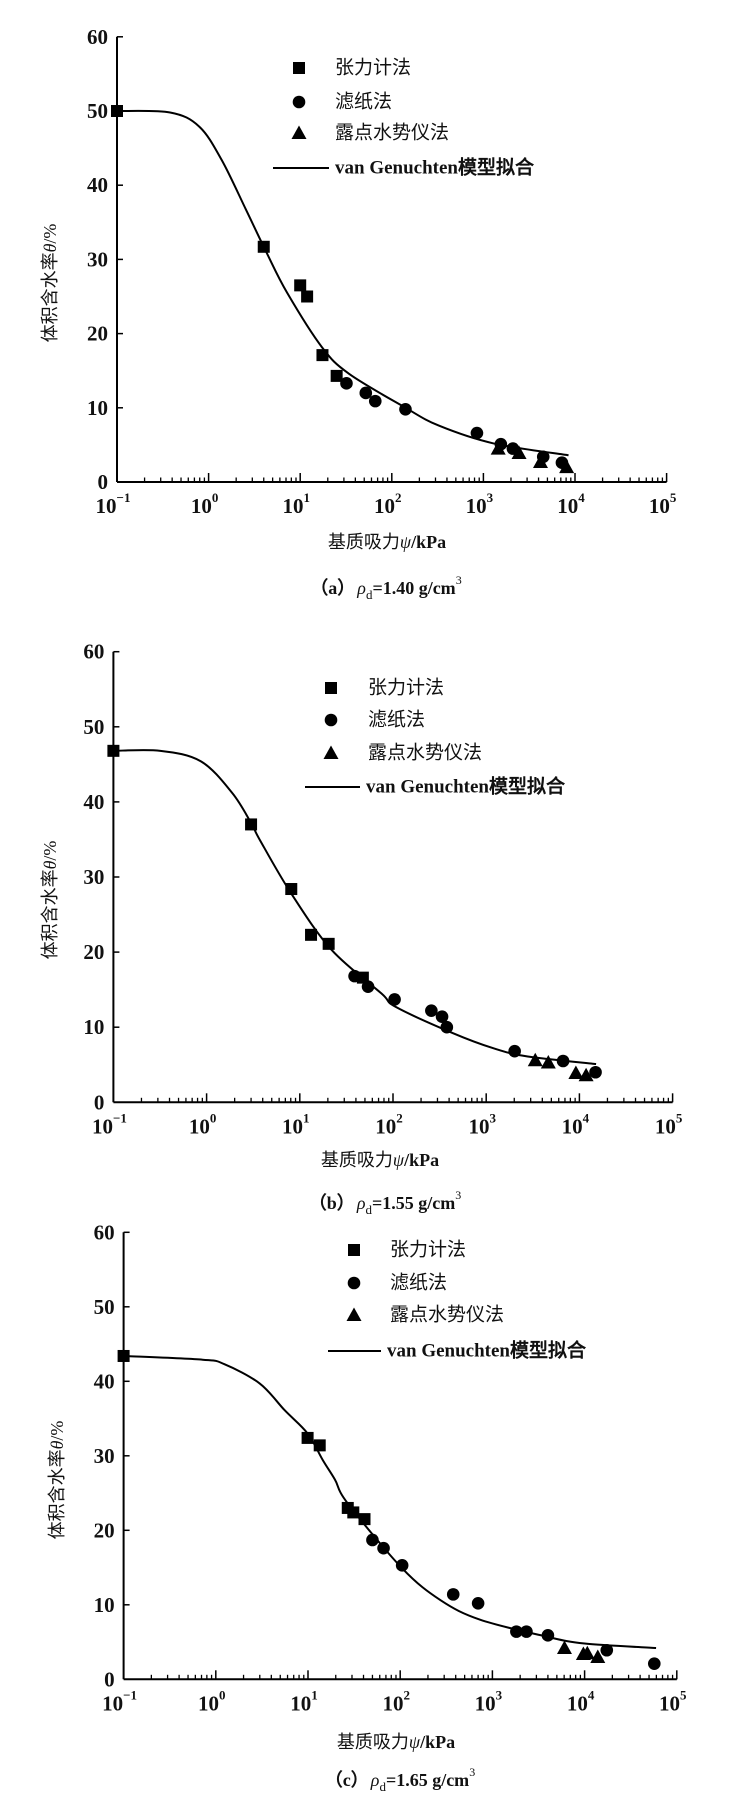 This screenshot has height=1797, width=739. What do you see at coordinates (437, 1742) in the screenshot?
I see `x-axis-label-unit: /kPa` at bounding box center [437, 1742].